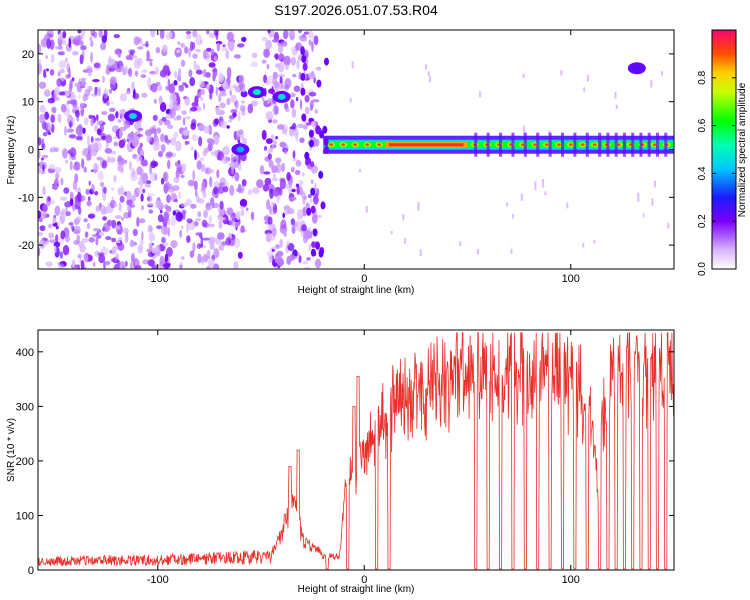 The height and width of the screenshot is (600, 750). What do you see at coordinates (702, 77) in the screenshot?
I see `colorbar-tick-label: 0.8` at bounding box center [702, 77].